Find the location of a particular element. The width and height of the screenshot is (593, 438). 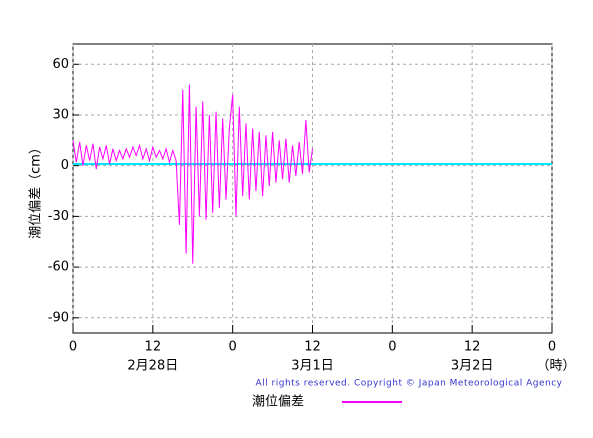

legend-label: 潮位偏差 is located at coordinates (278, 402).